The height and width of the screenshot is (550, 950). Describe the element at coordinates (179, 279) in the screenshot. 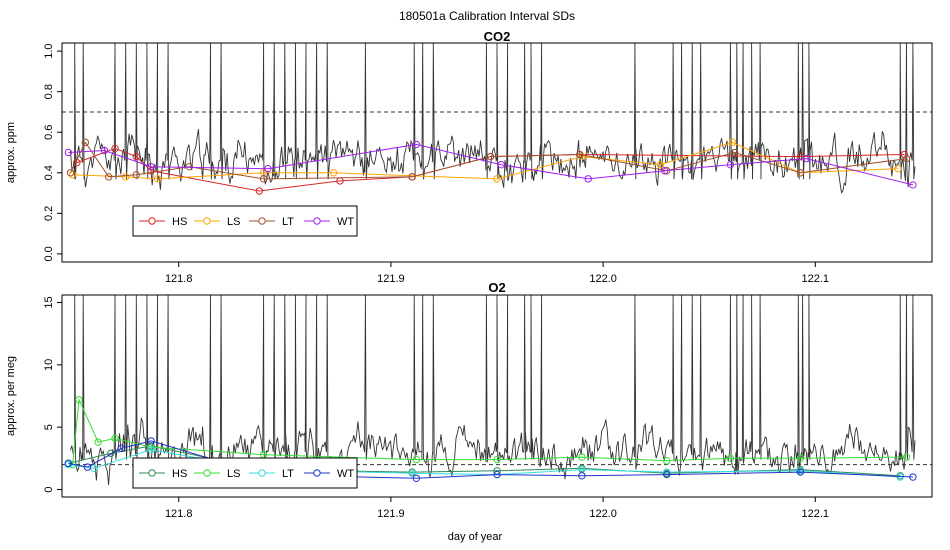

I see `co2-x-tick-label: 121.8` at that location.